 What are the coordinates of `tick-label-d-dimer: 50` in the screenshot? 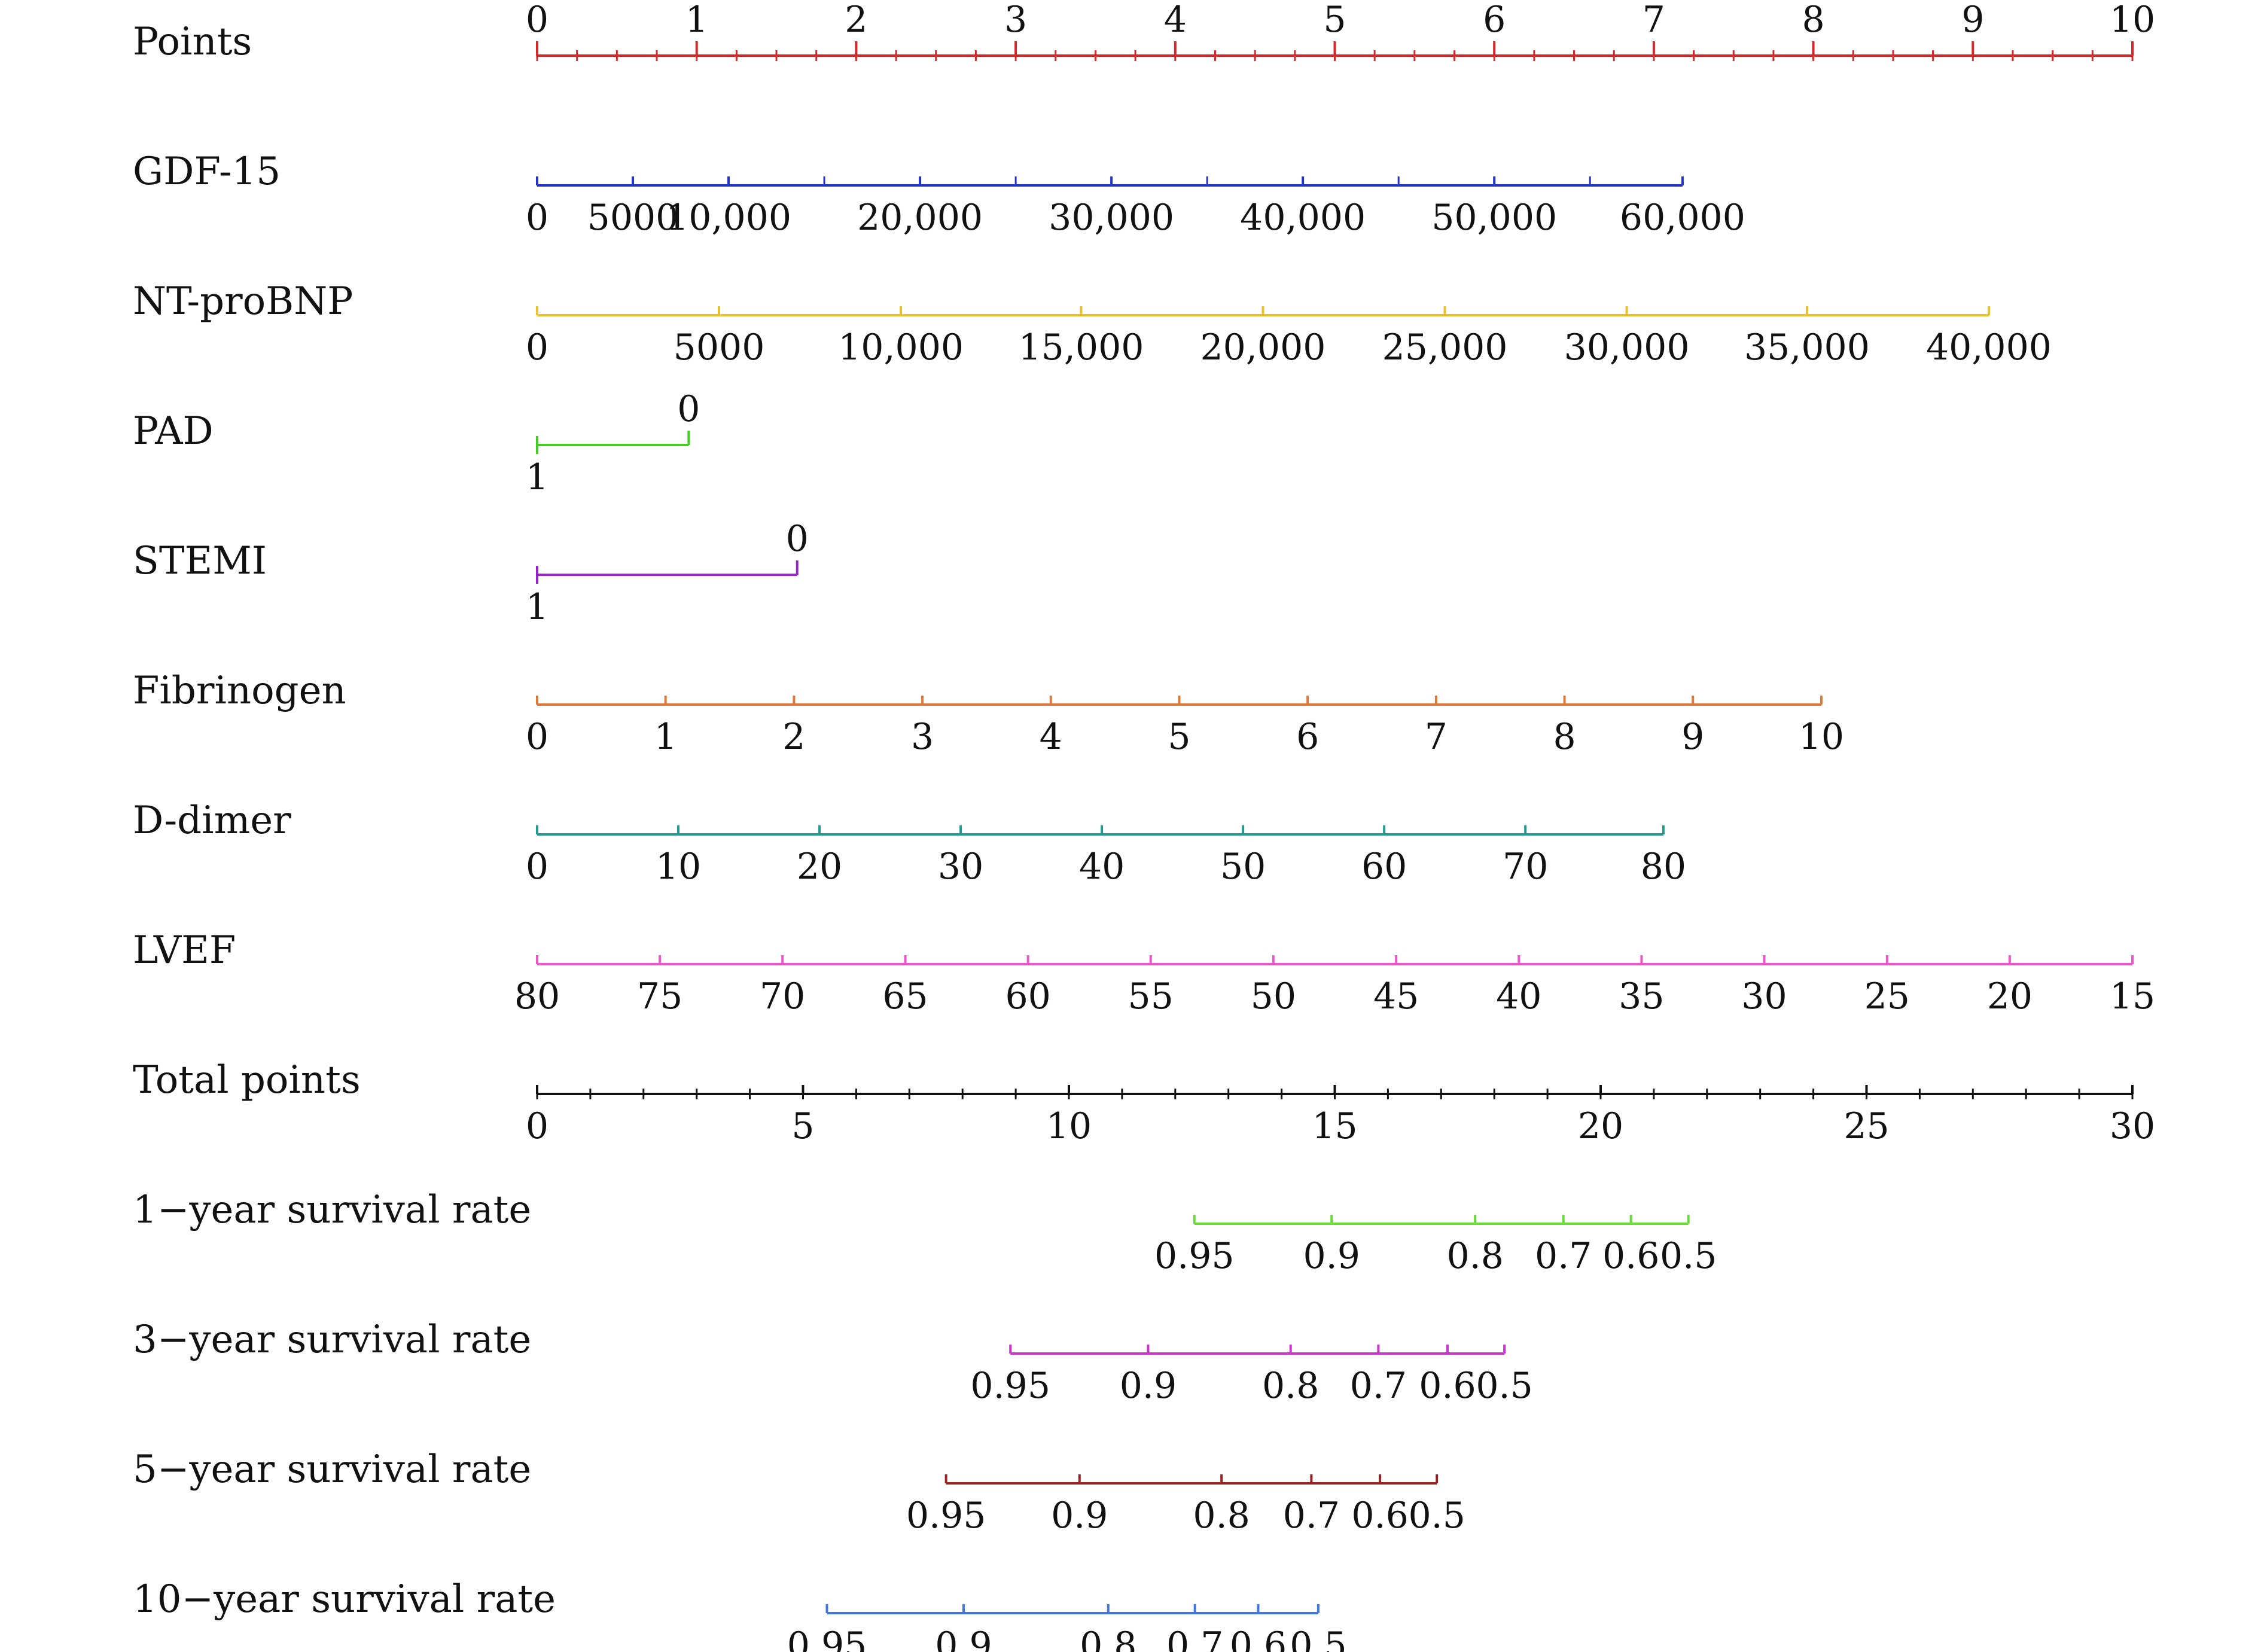 It's located at (1243, 867).